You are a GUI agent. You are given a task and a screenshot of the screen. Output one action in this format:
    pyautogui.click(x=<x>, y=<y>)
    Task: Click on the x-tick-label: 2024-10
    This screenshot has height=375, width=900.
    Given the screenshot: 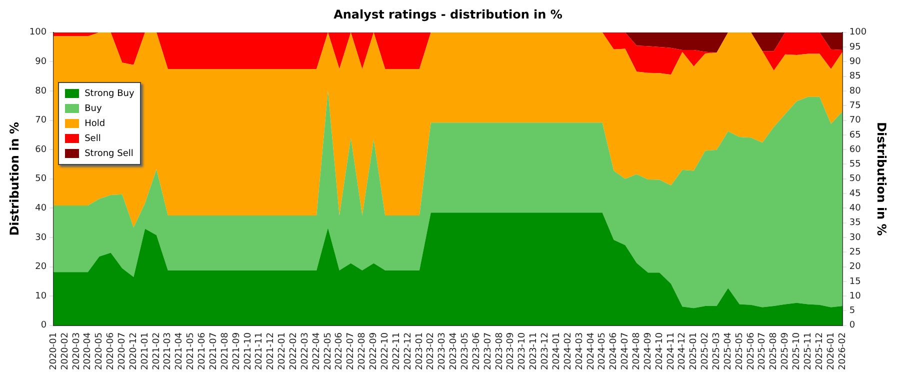 What is the action you would take?
    pyautogui.click(x=659, y=351)
    